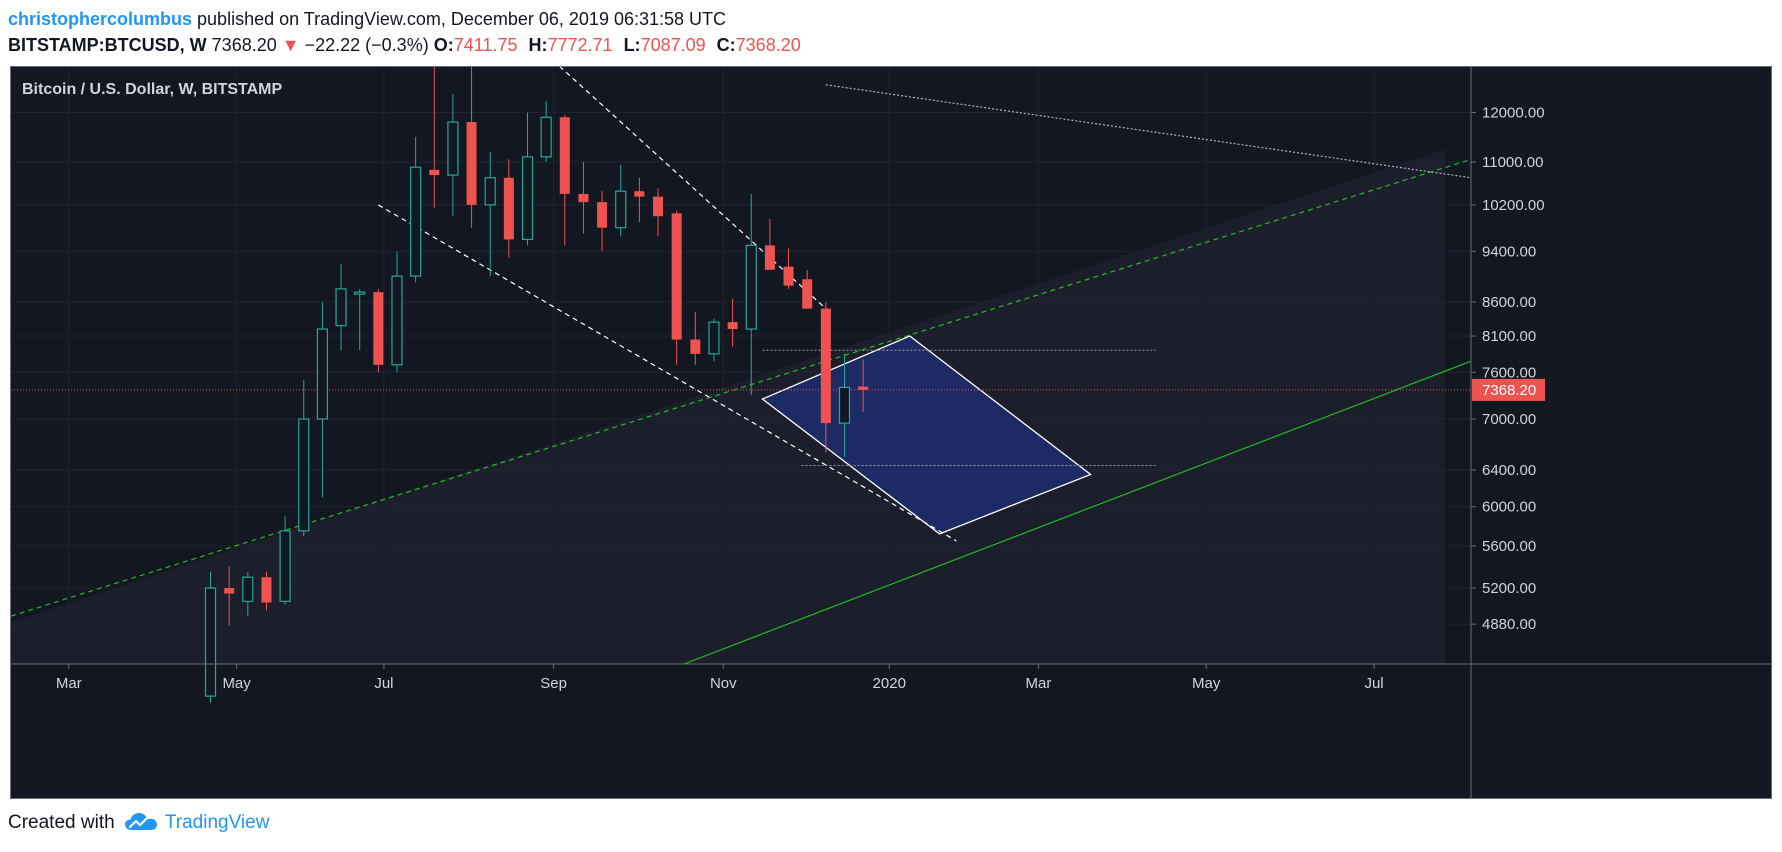 The height and width of the screenshot is (852, 1782). Describe the element at coordinates (1509, 470) in the screenshot. I see `price-tick-label: 6400.00` at that location.